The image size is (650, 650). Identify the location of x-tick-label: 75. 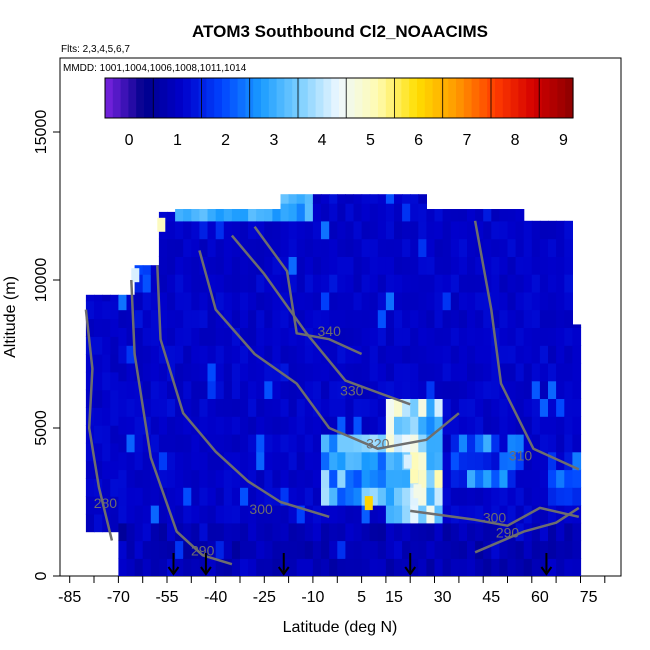
(589, 597).